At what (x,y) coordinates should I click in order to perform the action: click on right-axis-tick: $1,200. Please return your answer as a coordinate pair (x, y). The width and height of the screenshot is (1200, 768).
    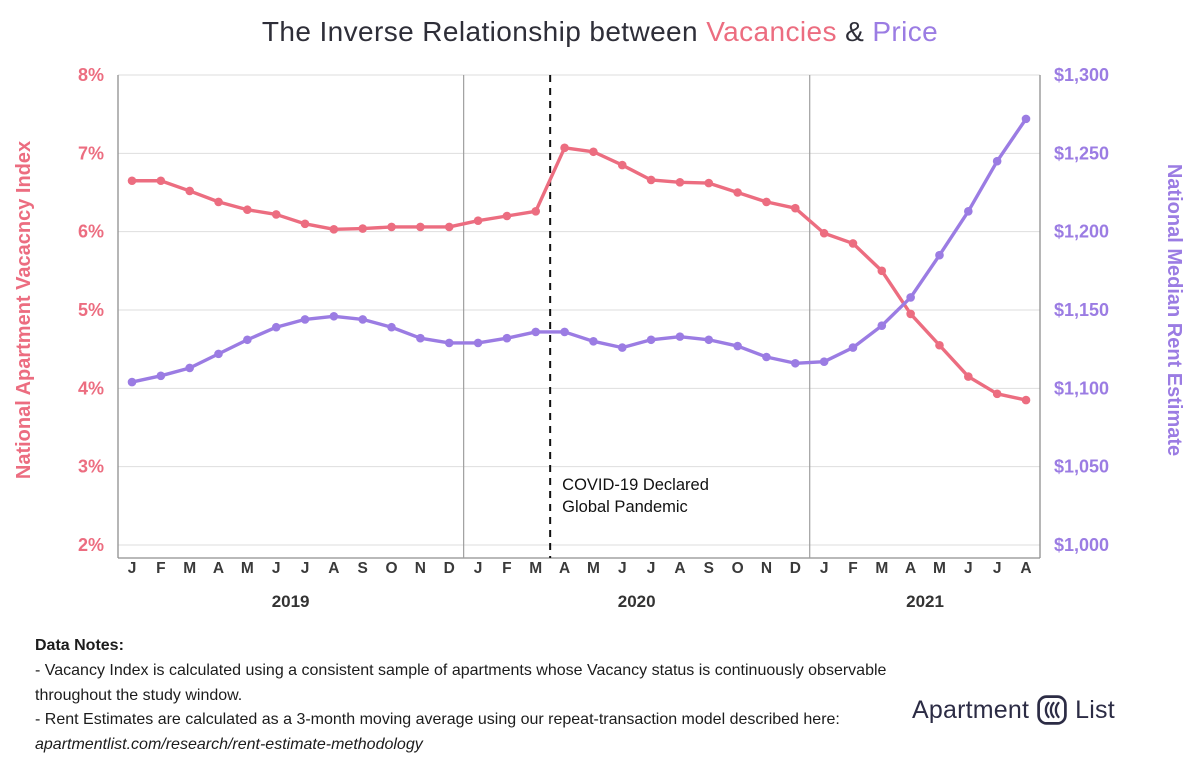
    Looking at the image, I should click on (1081, 232).